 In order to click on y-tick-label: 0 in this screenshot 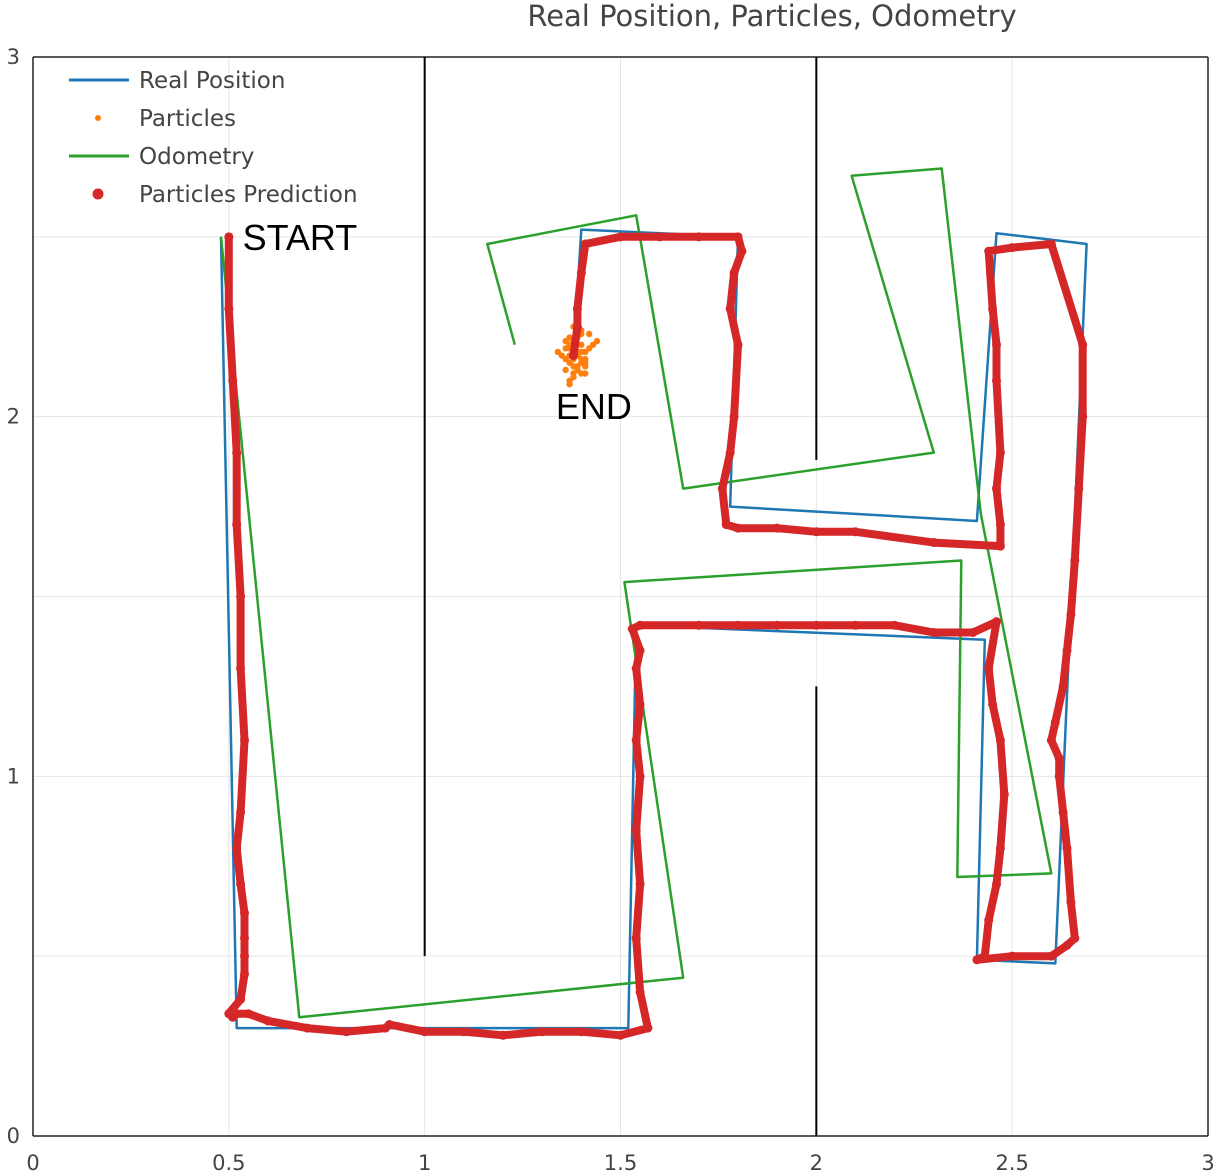, I will do `click(13, 1136)`.